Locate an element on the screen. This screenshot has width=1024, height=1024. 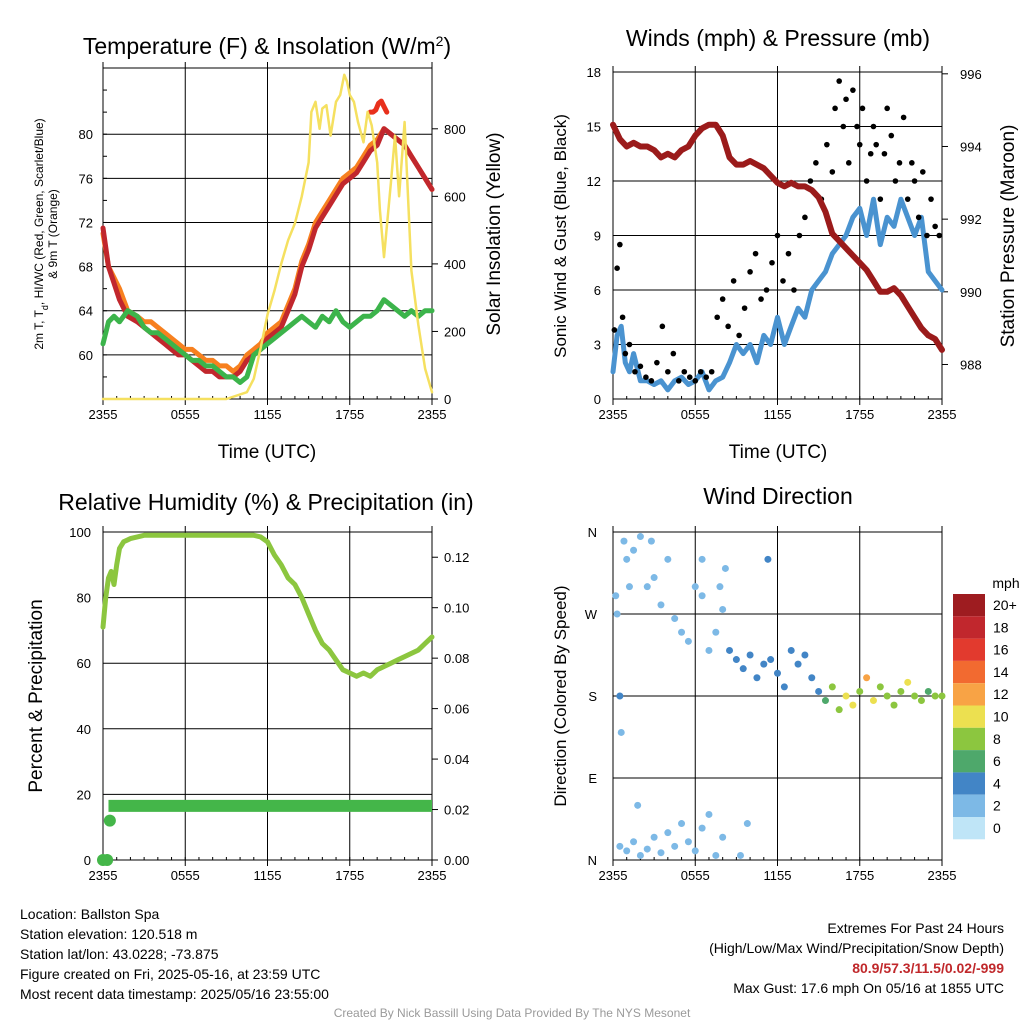
rh-xtick-label: 1755 is located at coordinates (349, 875).